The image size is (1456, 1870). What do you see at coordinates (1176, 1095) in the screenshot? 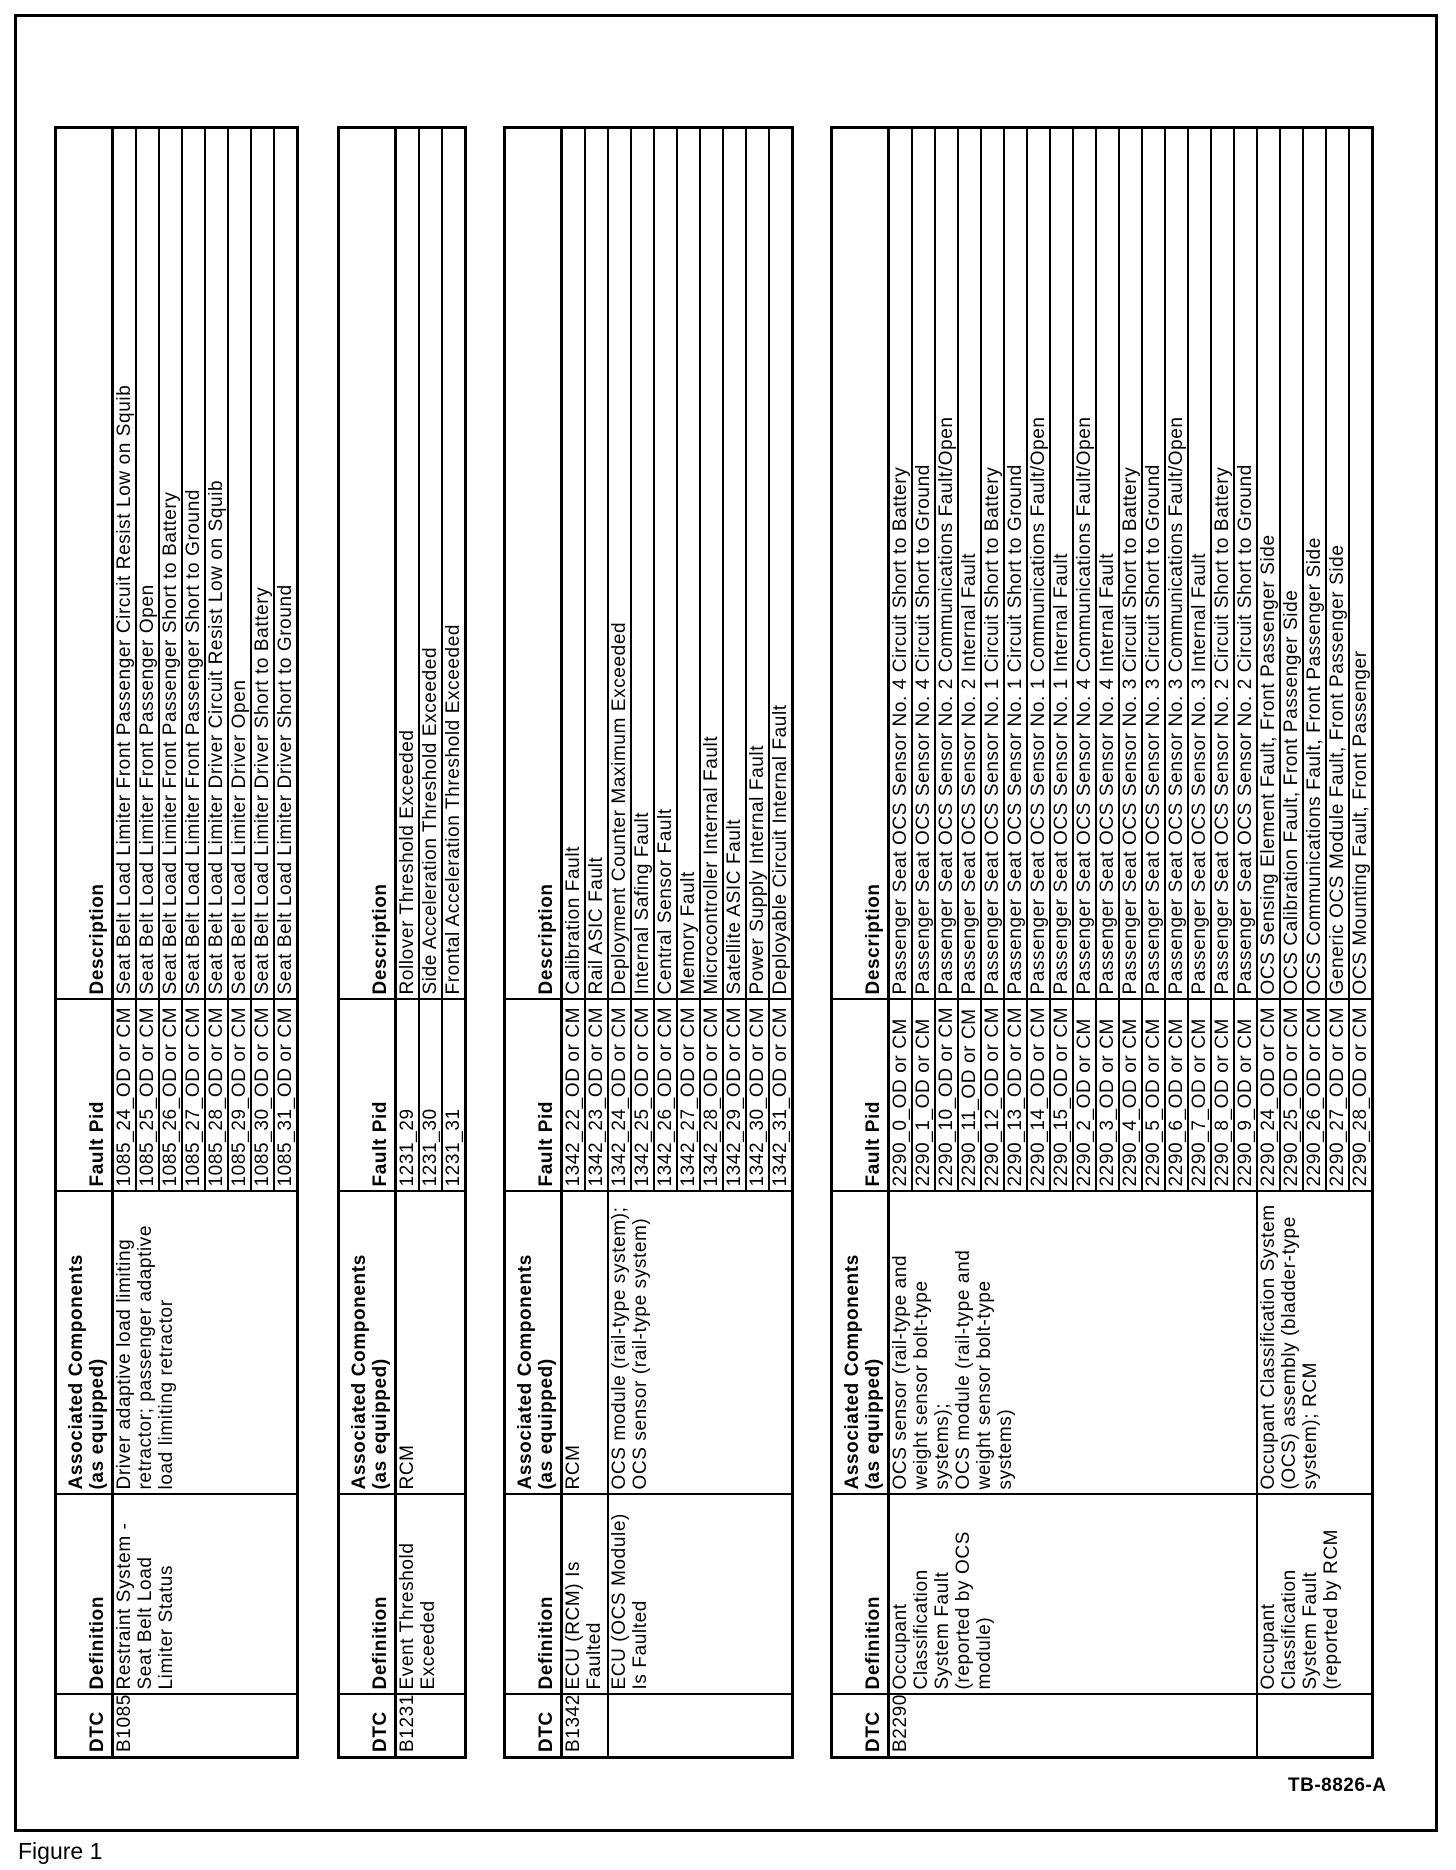
I see `fault-pid: 2290_6_OD or CM` at bounding box center [1176, 1095].